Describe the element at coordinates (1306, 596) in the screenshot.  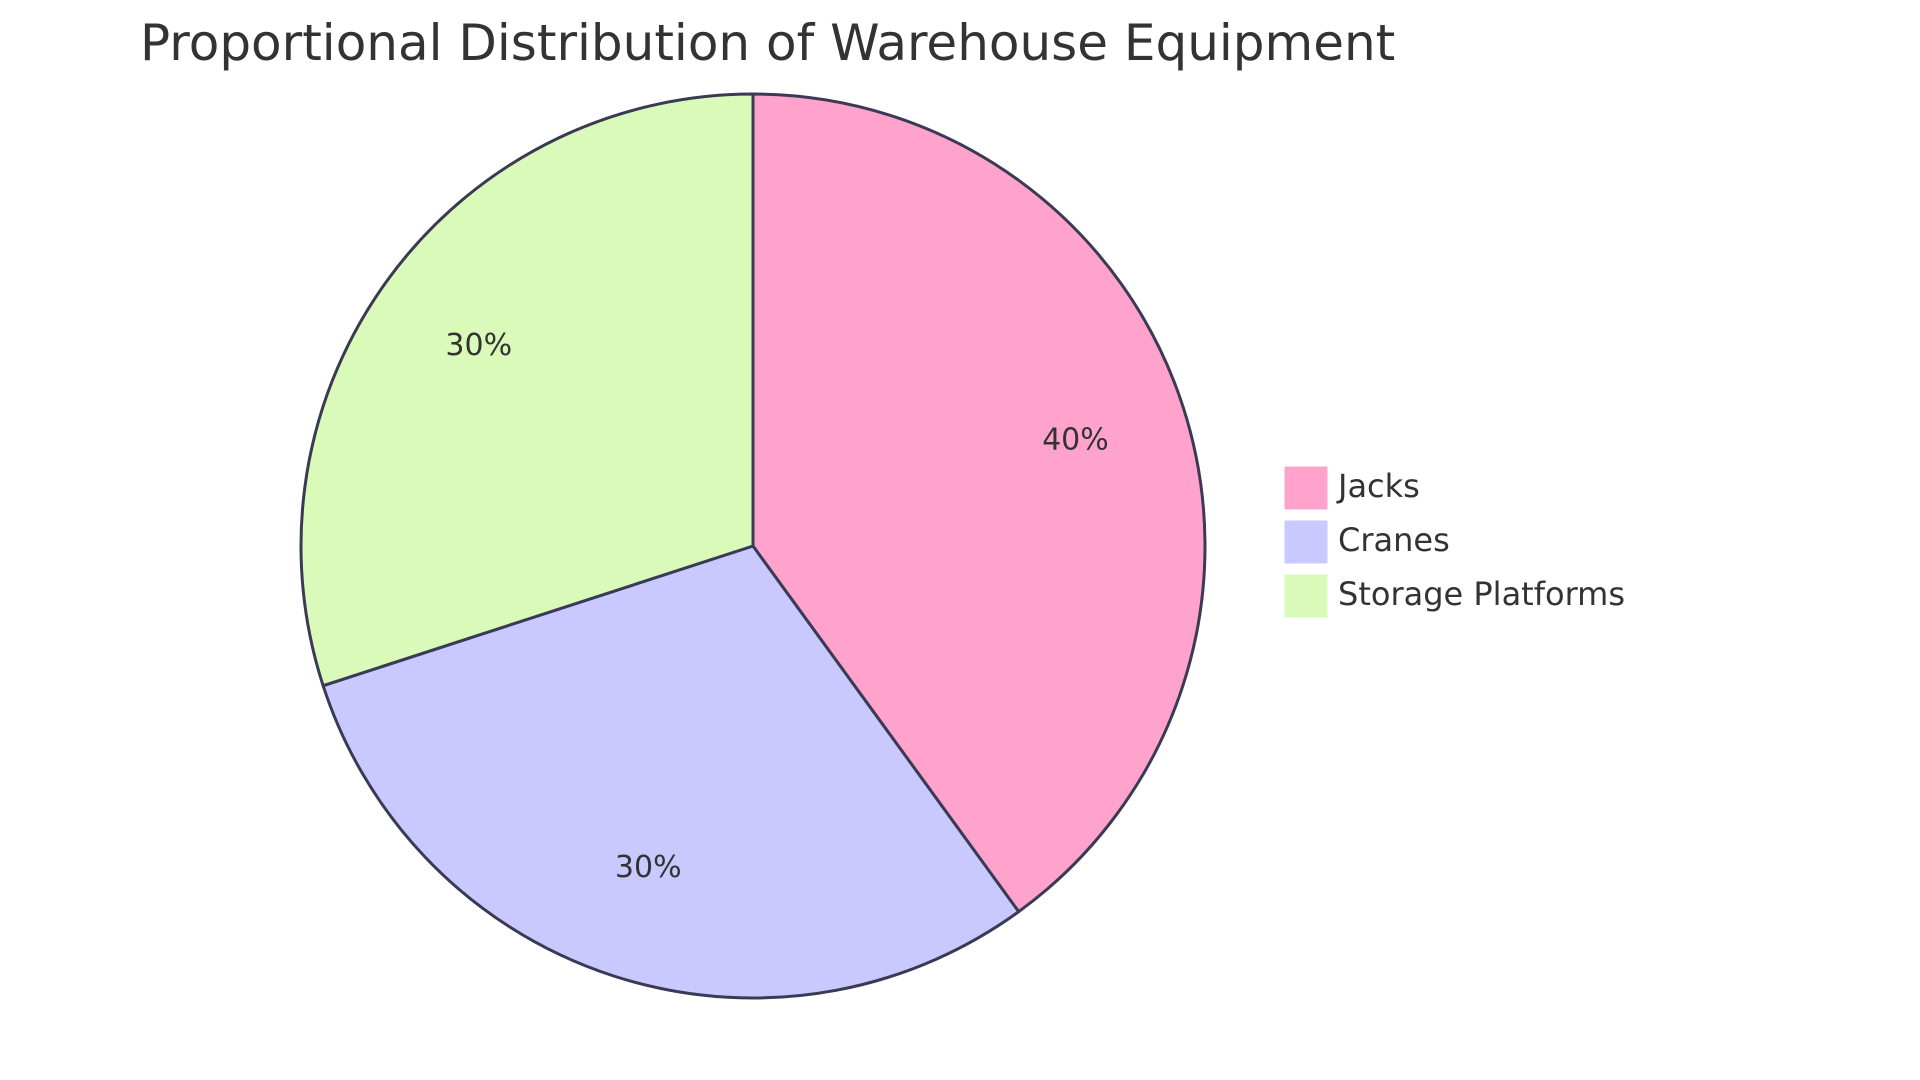
I see `legend-swatch-storage-platforms` at that location.